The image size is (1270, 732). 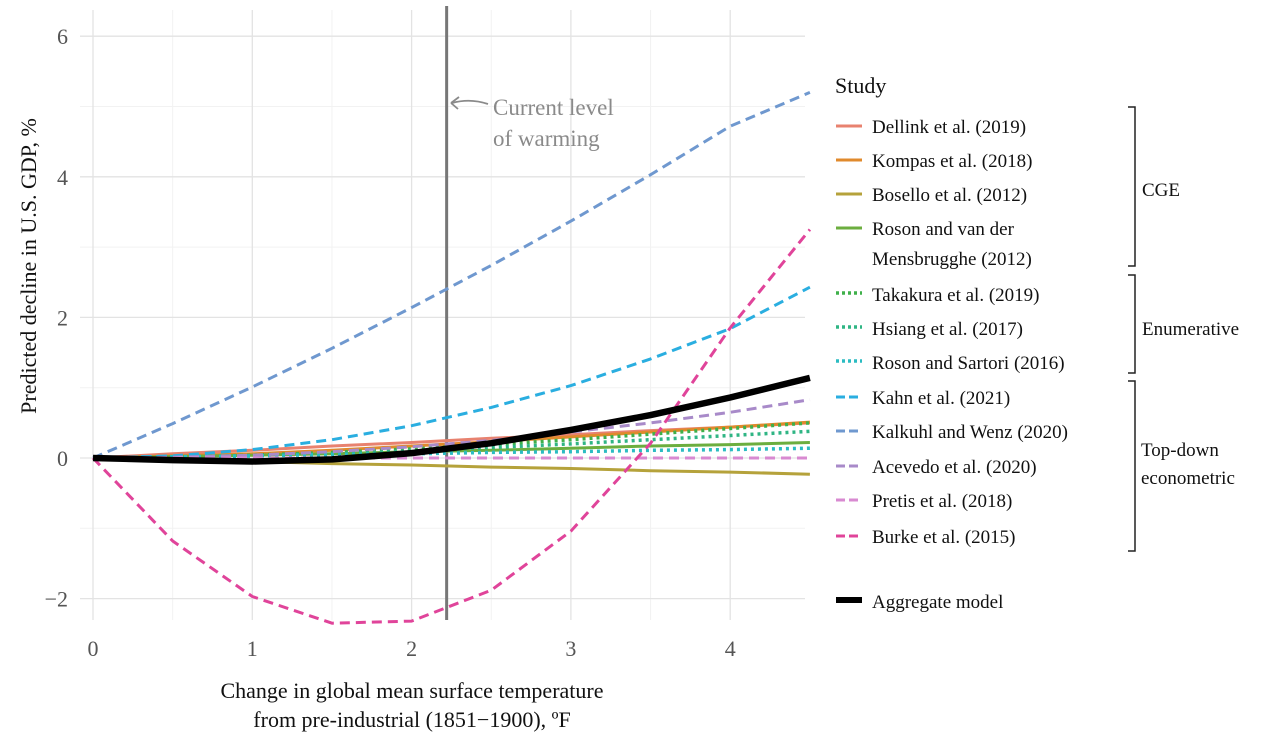 What do you see at coordinates (1190, 329) in the screenshot?
I see `group-label: Enumerative` at bounding box center [1190, 329].